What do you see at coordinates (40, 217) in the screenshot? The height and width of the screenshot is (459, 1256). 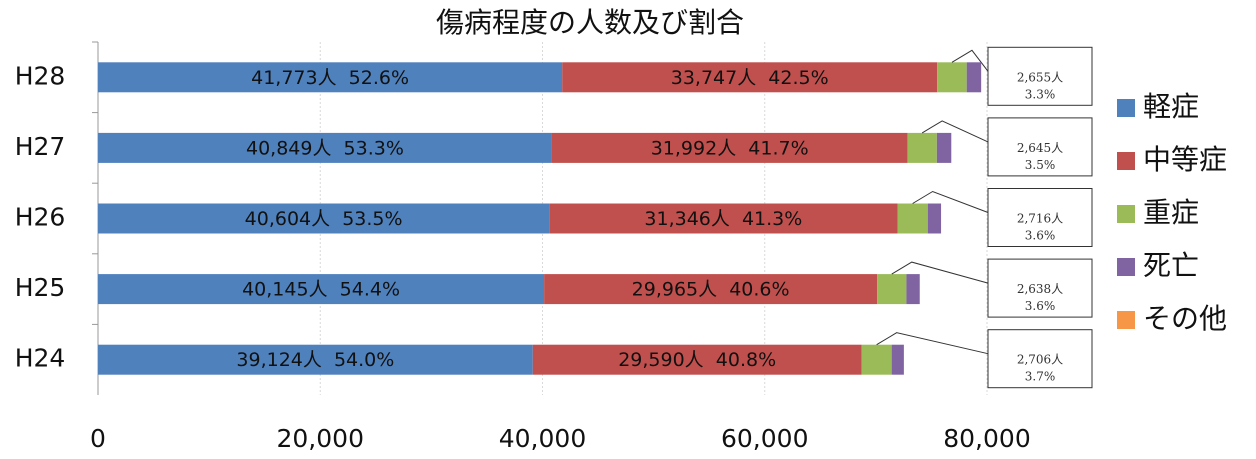 I see `y-tick-label: H26` at bounding box center [40, 217].